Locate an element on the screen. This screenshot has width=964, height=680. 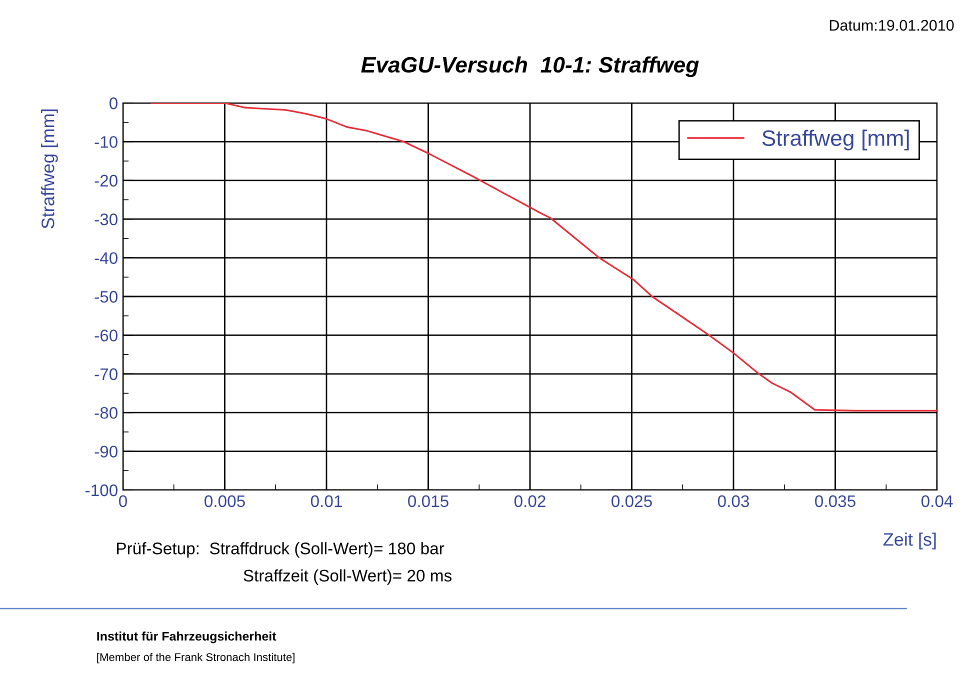
x-tick-label: 0.005 is located at coordinates (224, 501).